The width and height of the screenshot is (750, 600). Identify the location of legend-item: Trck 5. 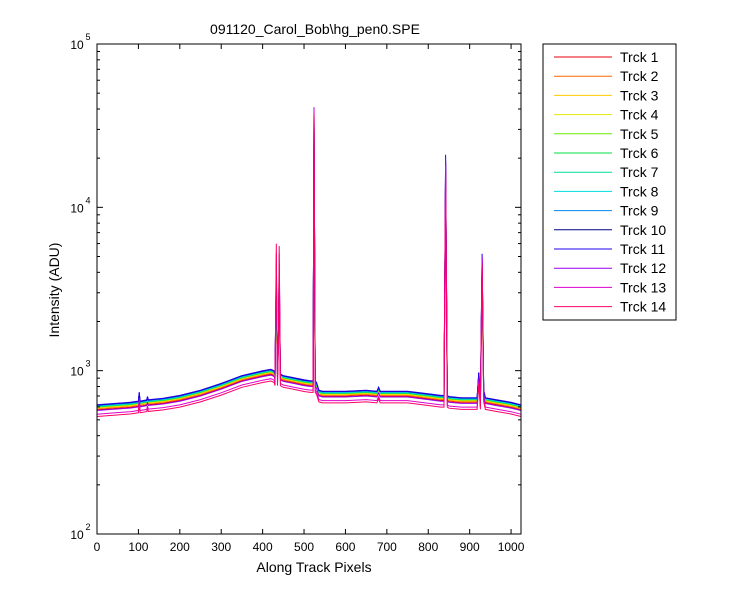
(606, 134).